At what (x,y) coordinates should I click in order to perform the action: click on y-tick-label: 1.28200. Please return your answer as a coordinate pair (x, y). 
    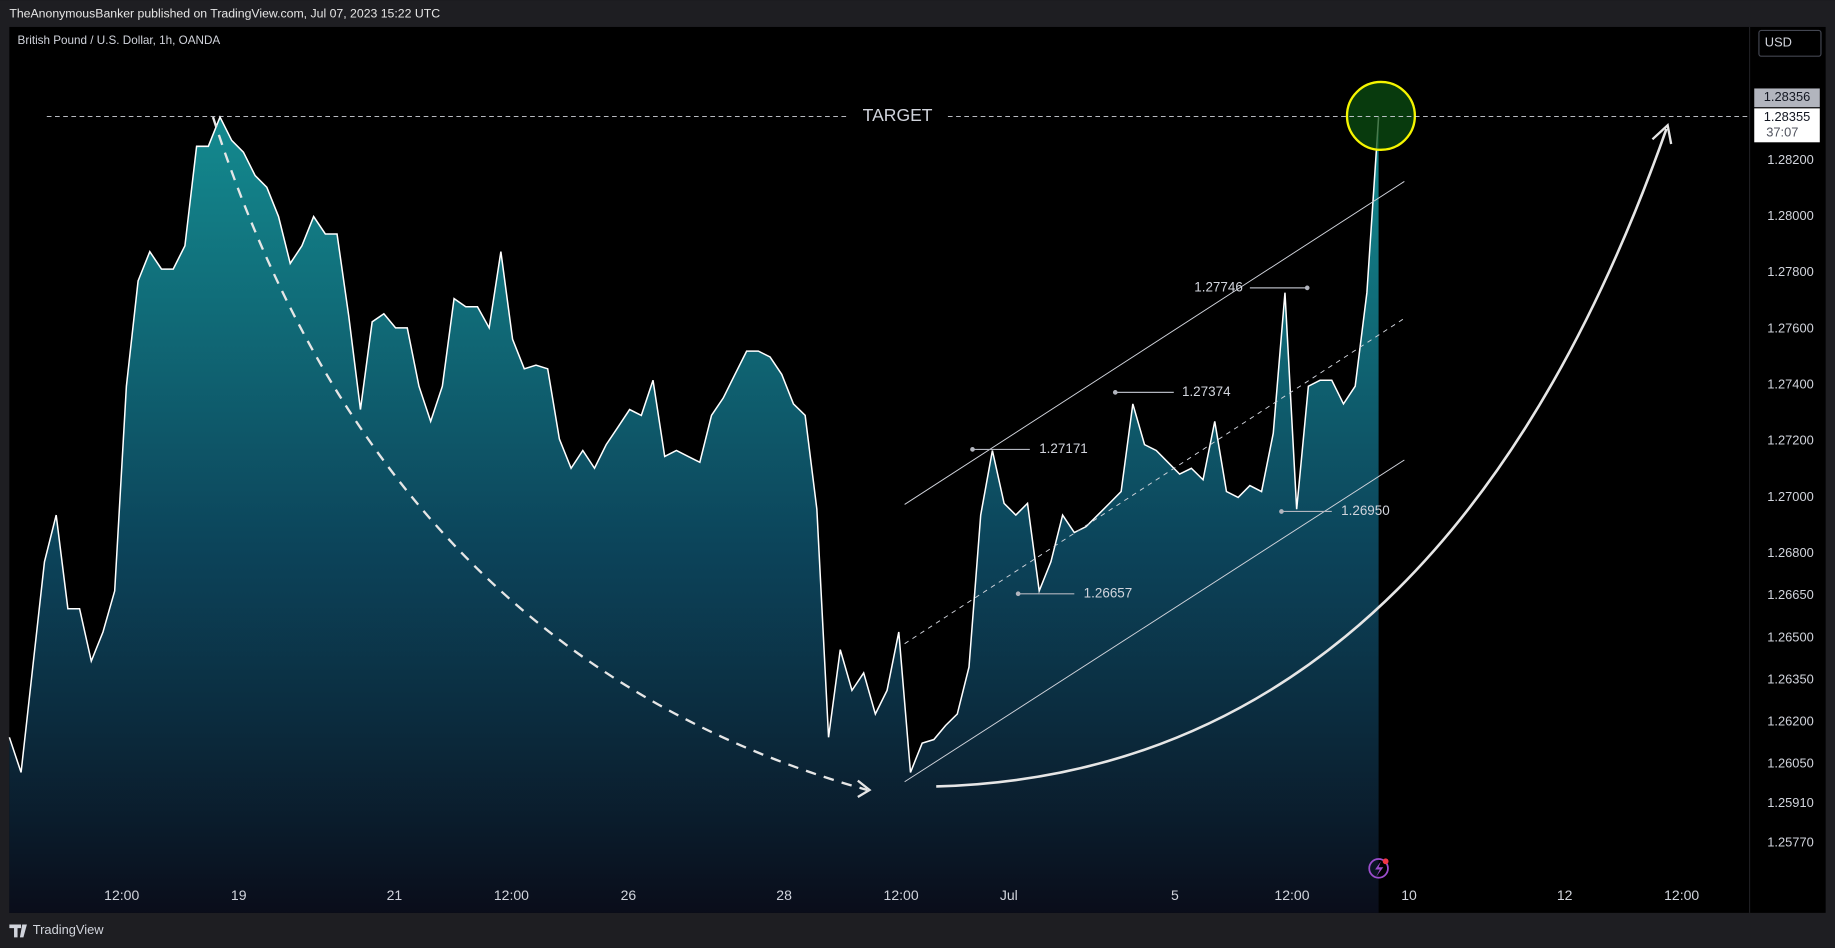
    Looking at the image, I should click on (1790, 159).